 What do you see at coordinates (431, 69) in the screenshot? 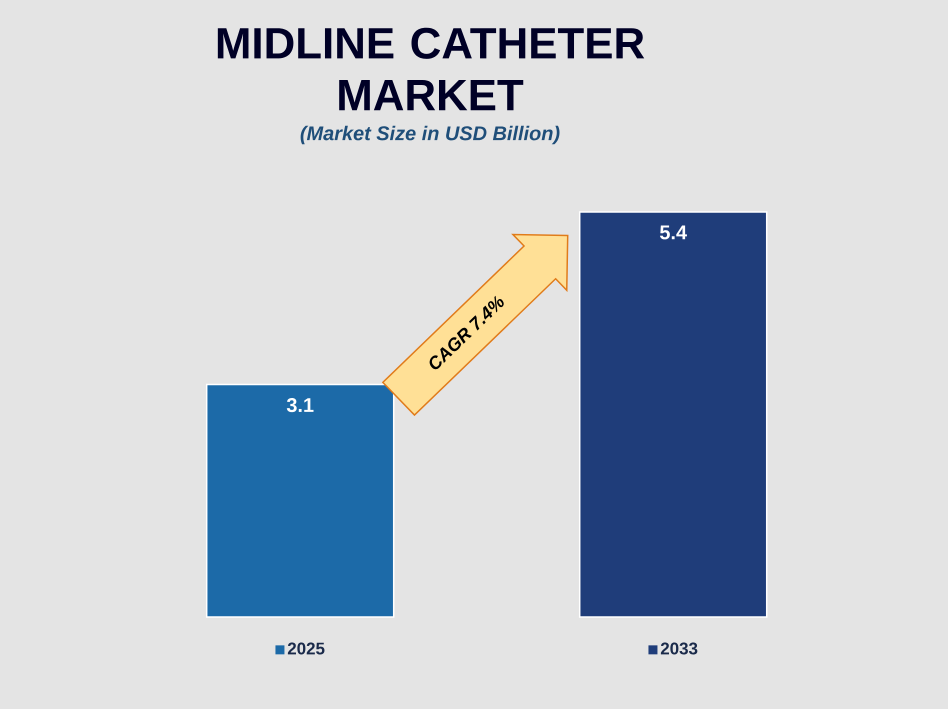
I see `chart-title: MIDLINE CATHETER MARKET` at bounding box center [431, 69].